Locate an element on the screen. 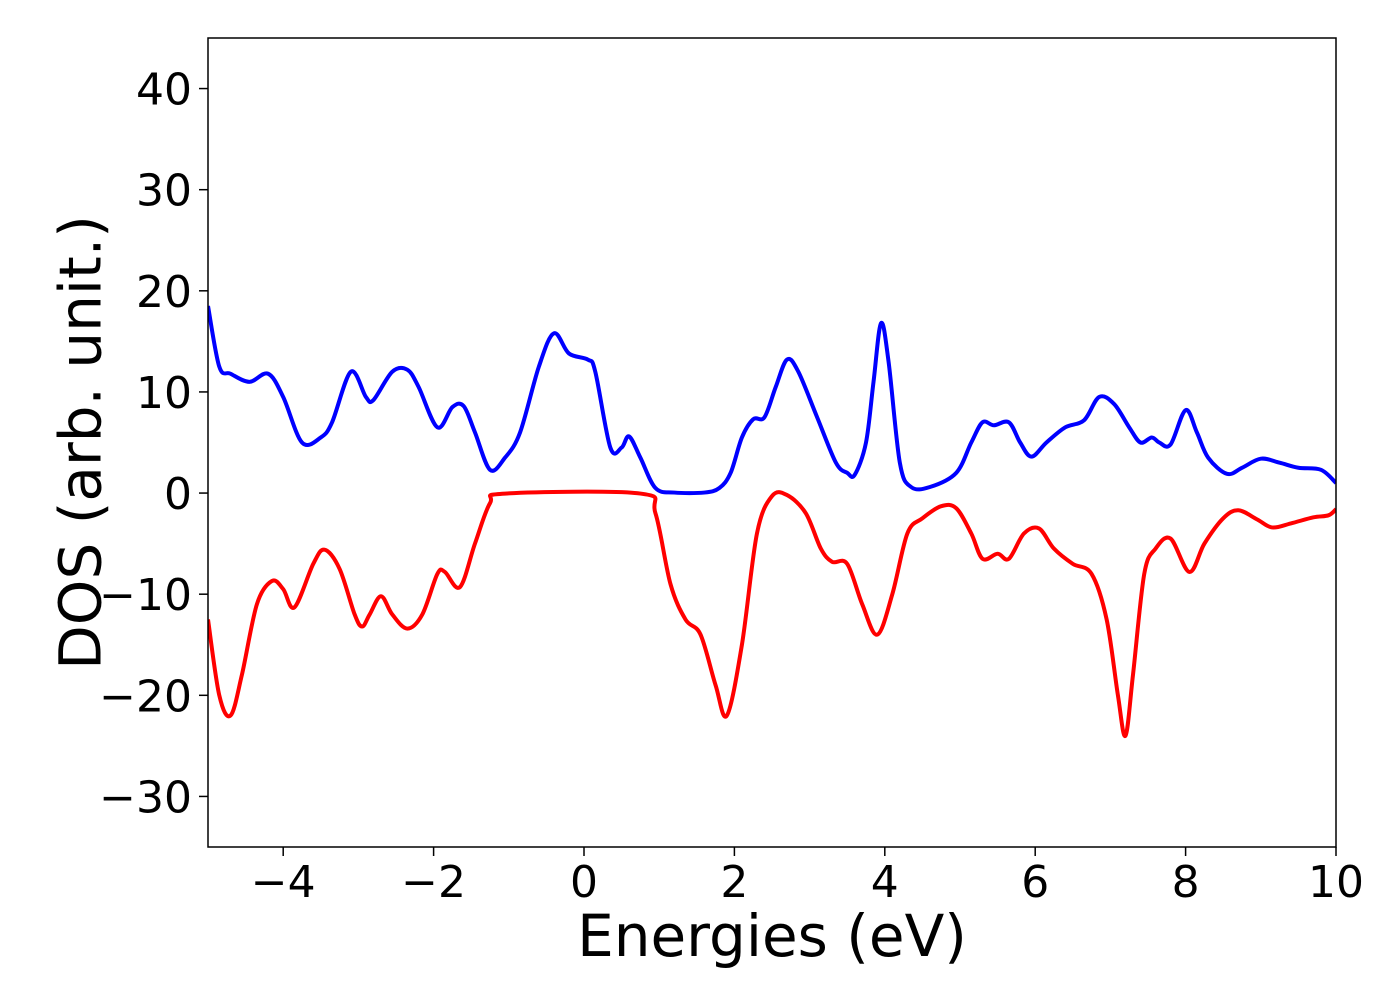  y-axis-ticks: −30 −20 −10 0 10 20 30 40 is located at coordinates (153, 444).